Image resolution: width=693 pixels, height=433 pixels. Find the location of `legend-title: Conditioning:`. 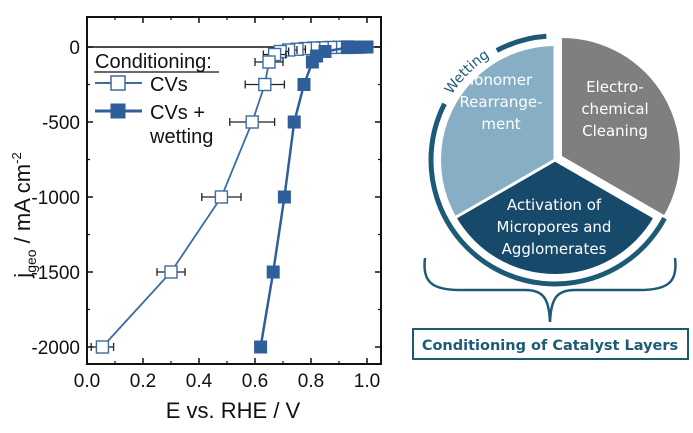

legend-title: Conditioning: is located at coordinates (153, 62).